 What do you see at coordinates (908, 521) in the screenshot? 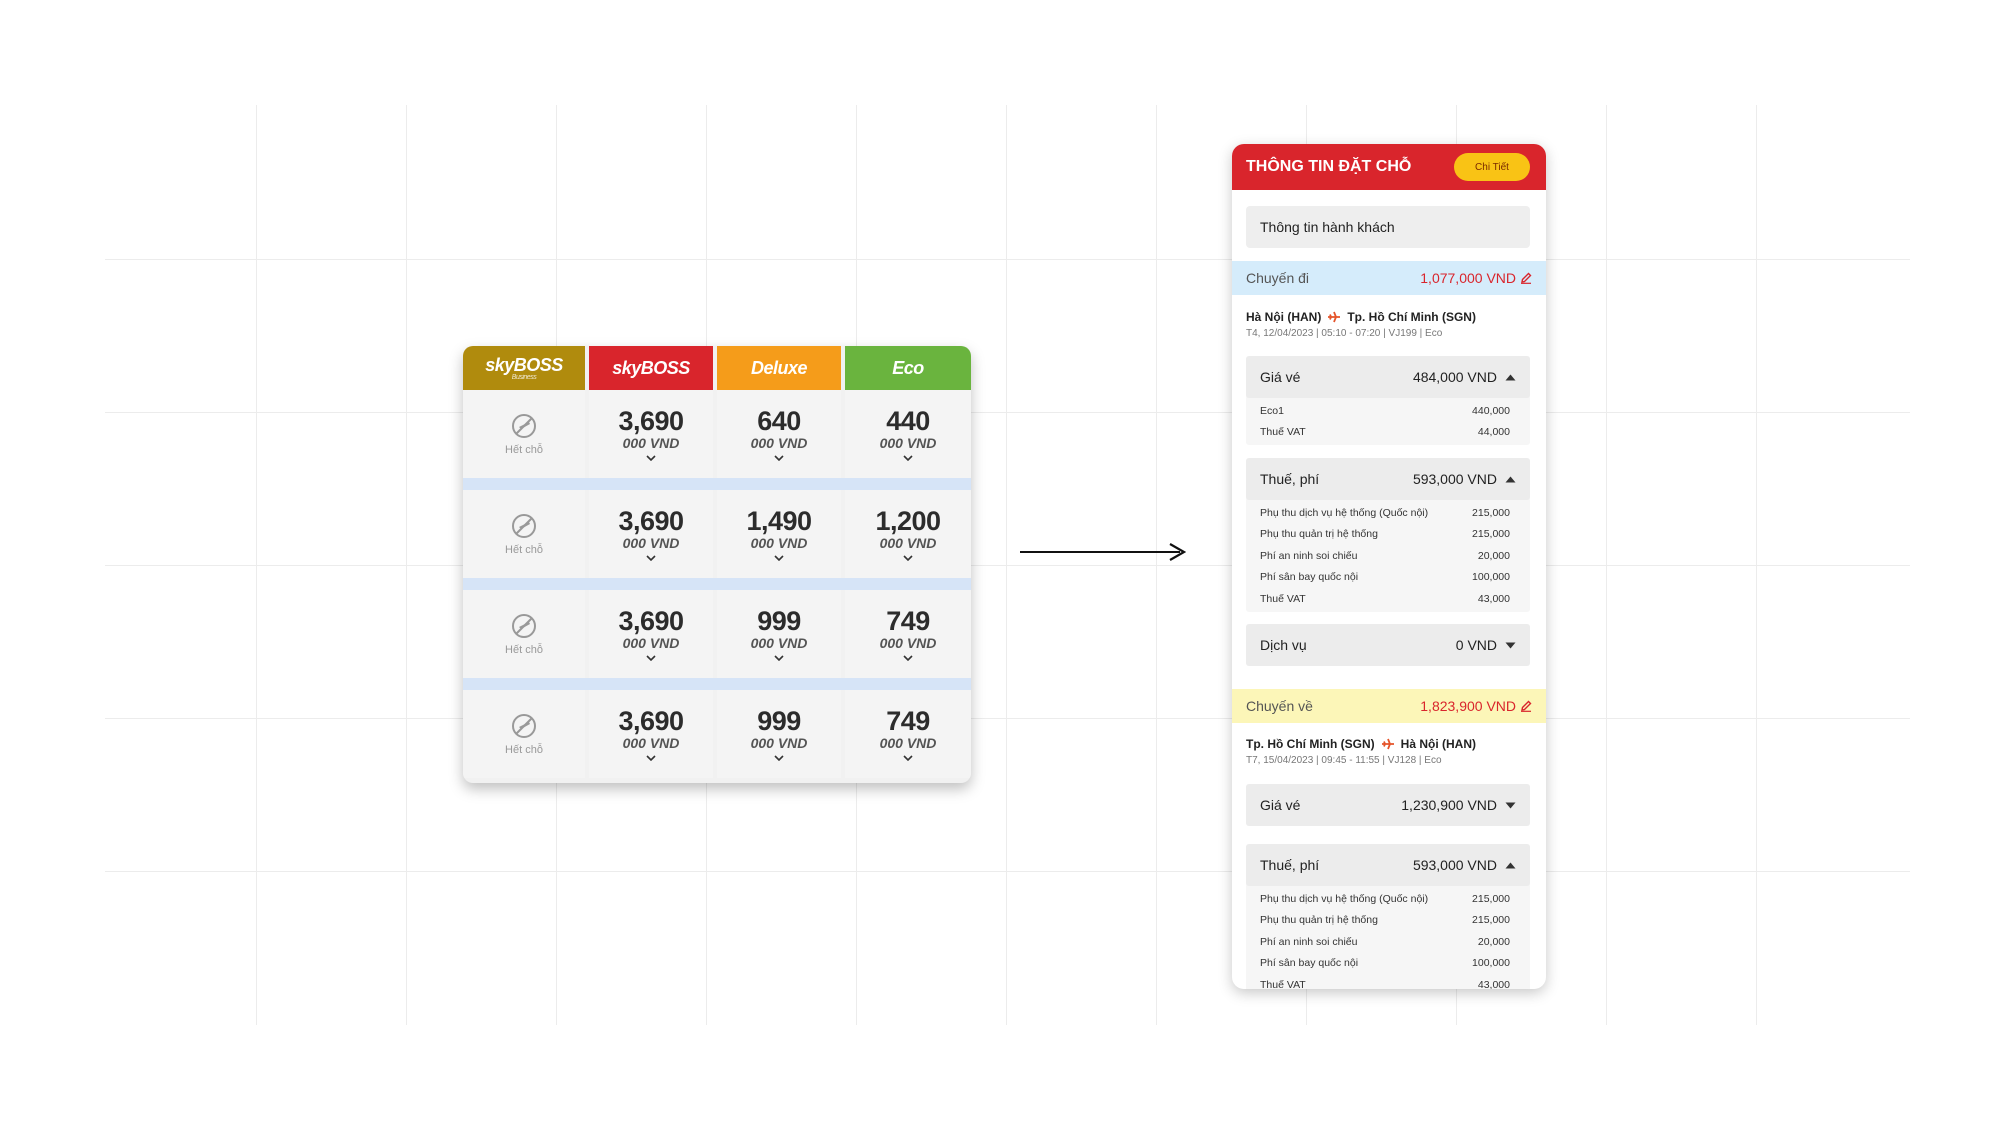
I see `fare-price: 1,200` at bounding box center [908, 521].